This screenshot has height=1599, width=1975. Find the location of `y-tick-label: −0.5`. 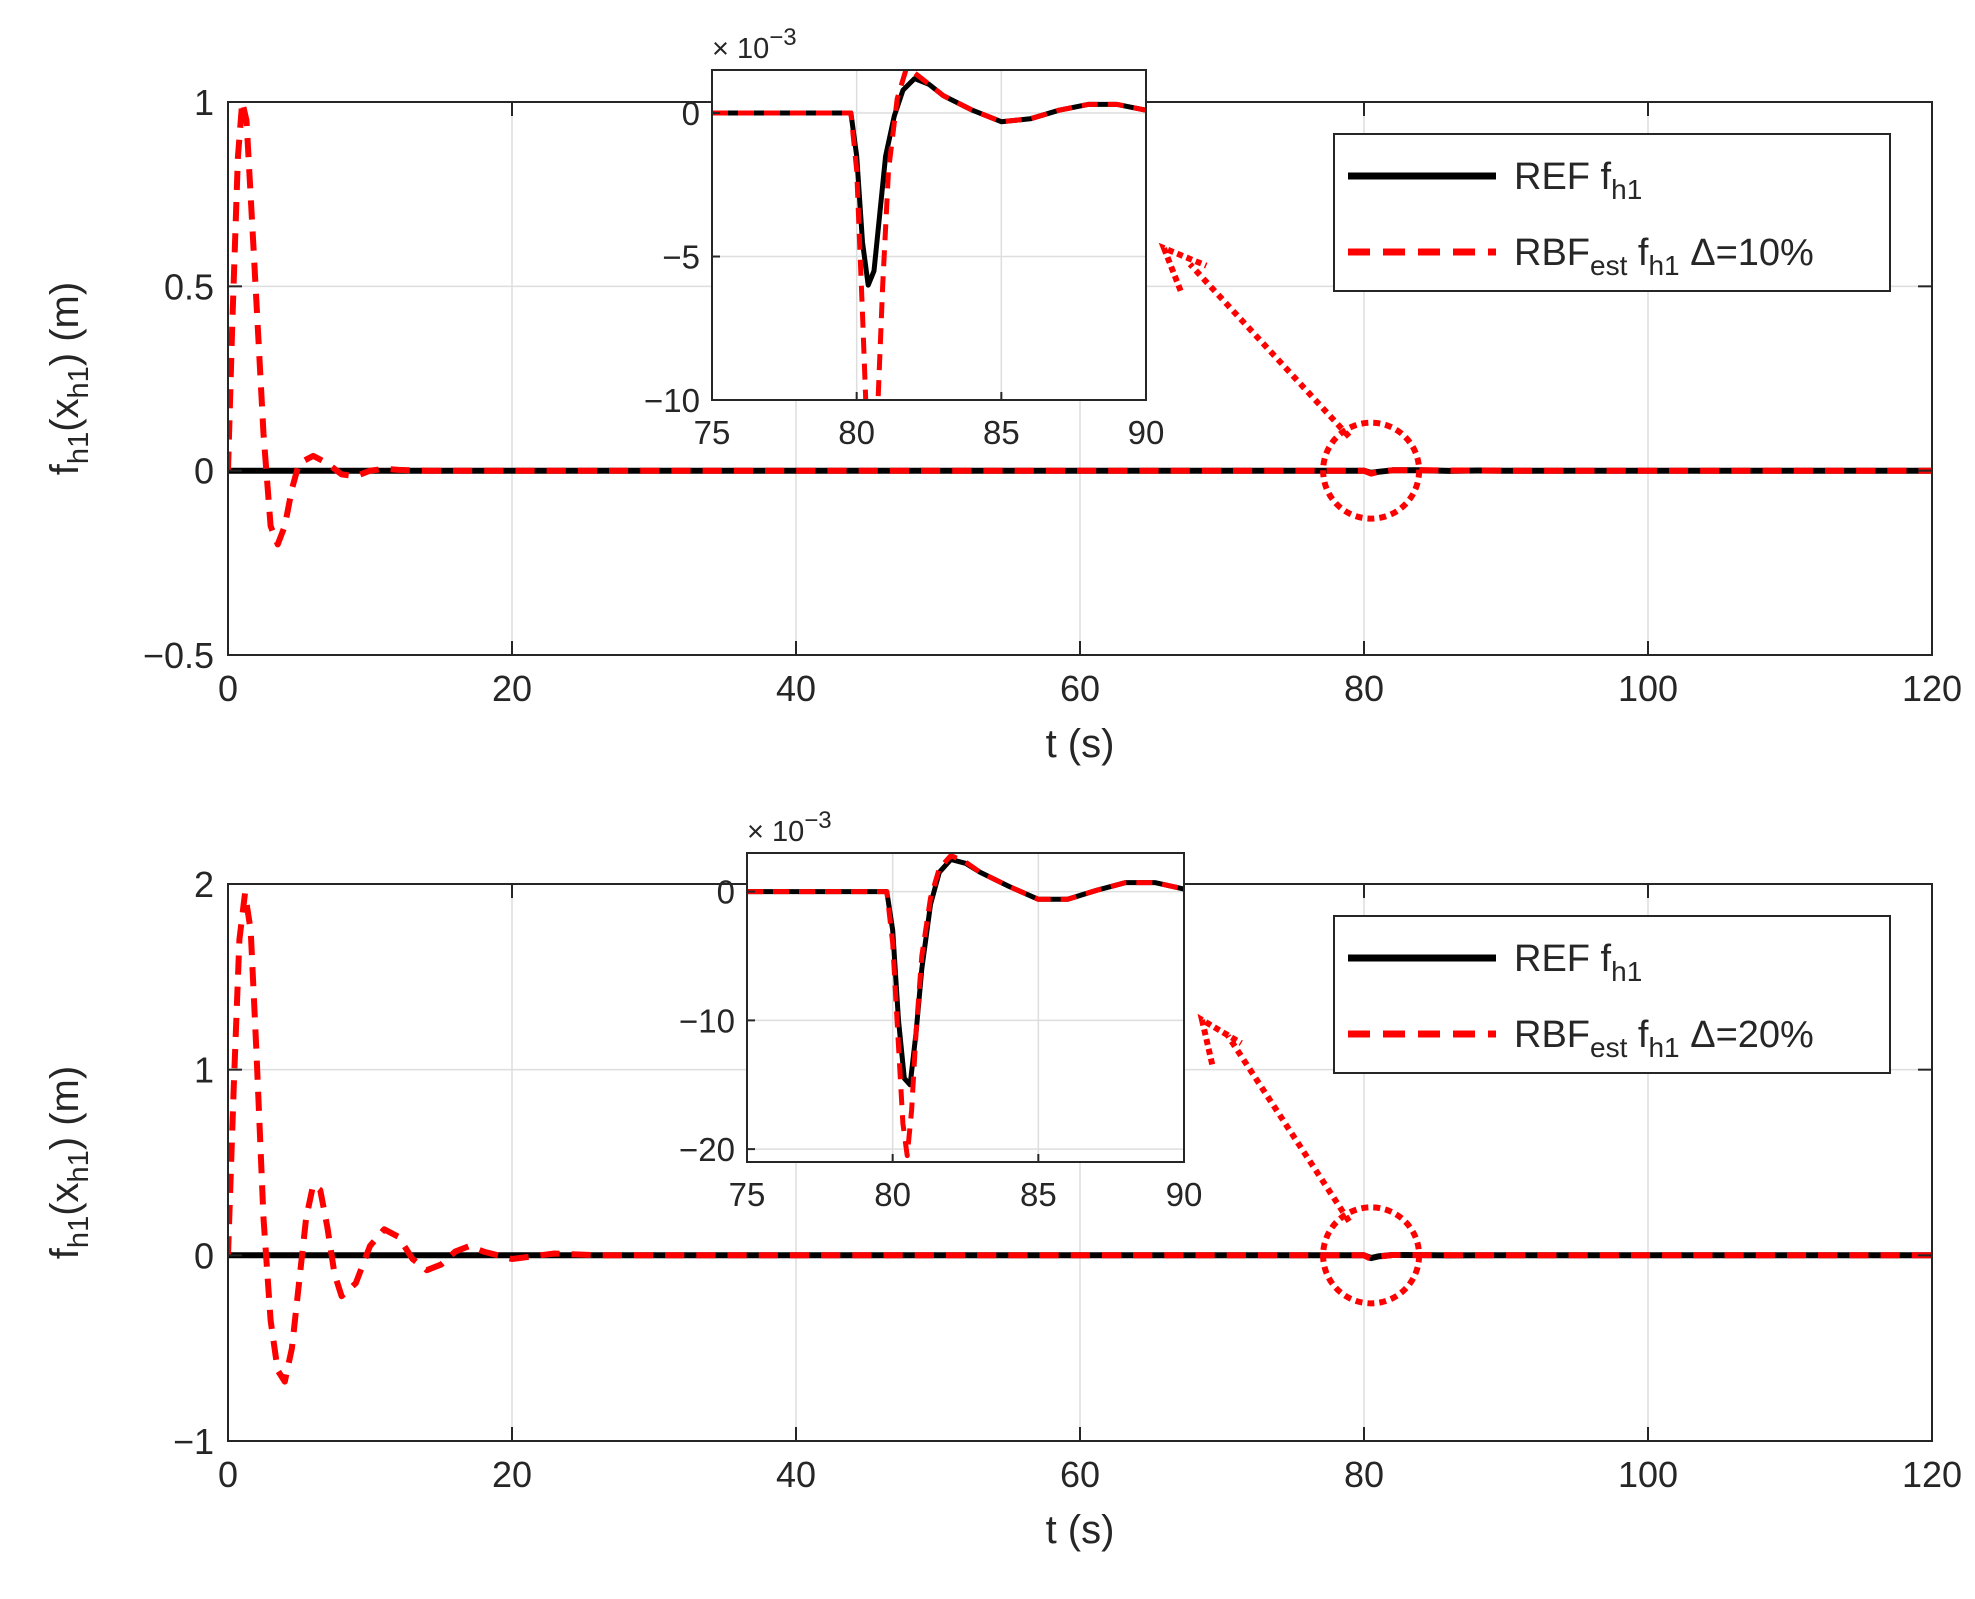

y-tick-label: −0.5 is located at coordinates (178, 655).